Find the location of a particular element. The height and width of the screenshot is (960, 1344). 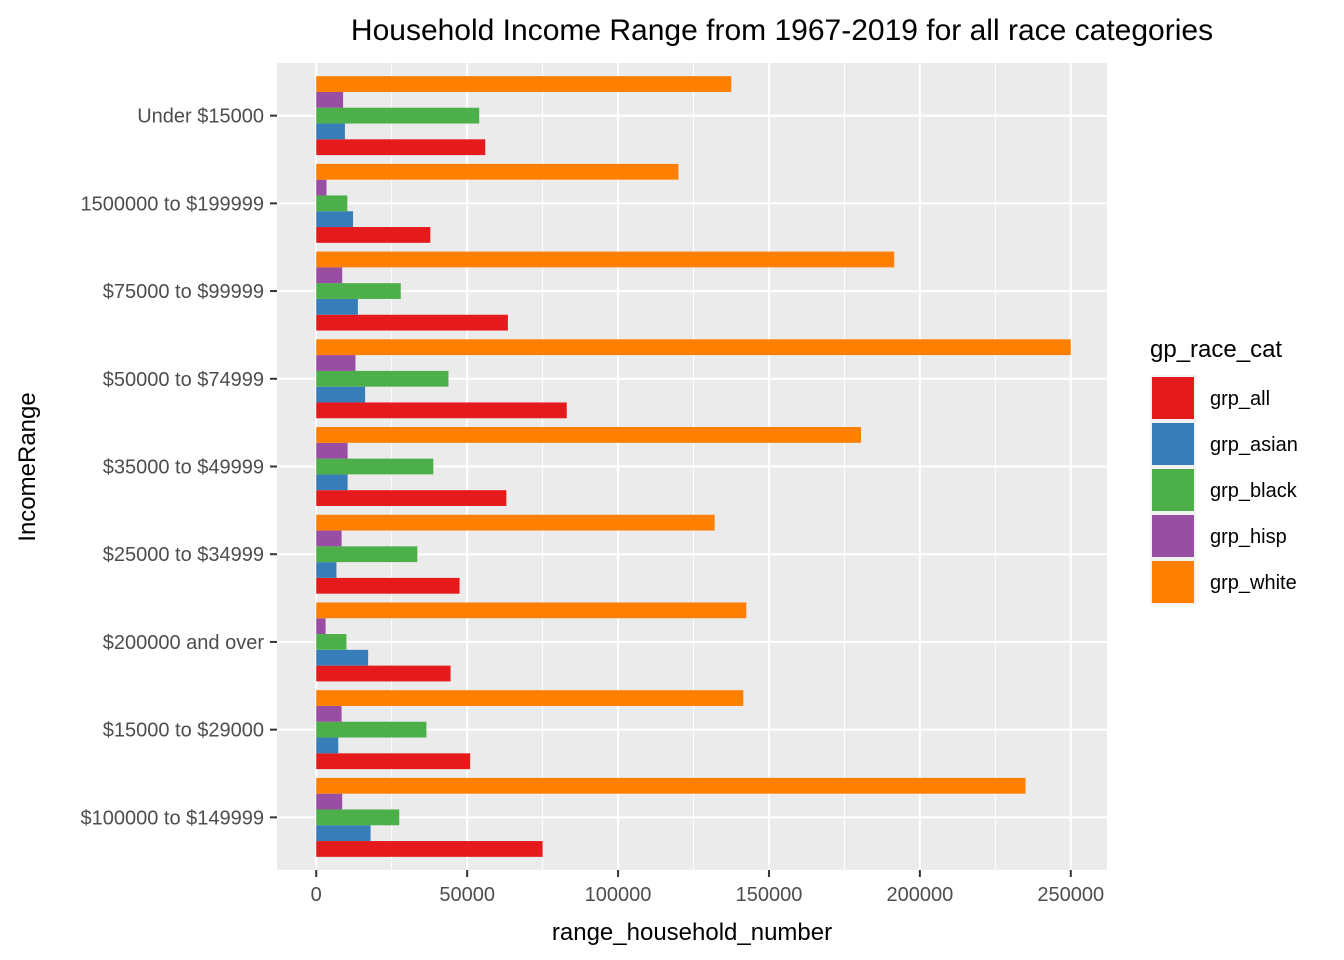

x-tick-label: 0 is located at coordinates (316, 895).